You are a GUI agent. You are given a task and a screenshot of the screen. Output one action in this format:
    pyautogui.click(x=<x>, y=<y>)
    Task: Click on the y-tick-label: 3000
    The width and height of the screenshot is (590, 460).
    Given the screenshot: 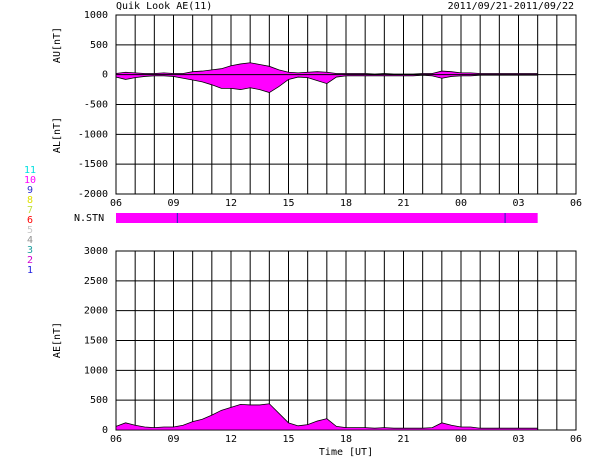 What is the action you would take?
    pyautogui.click(x=96, y=251)
    